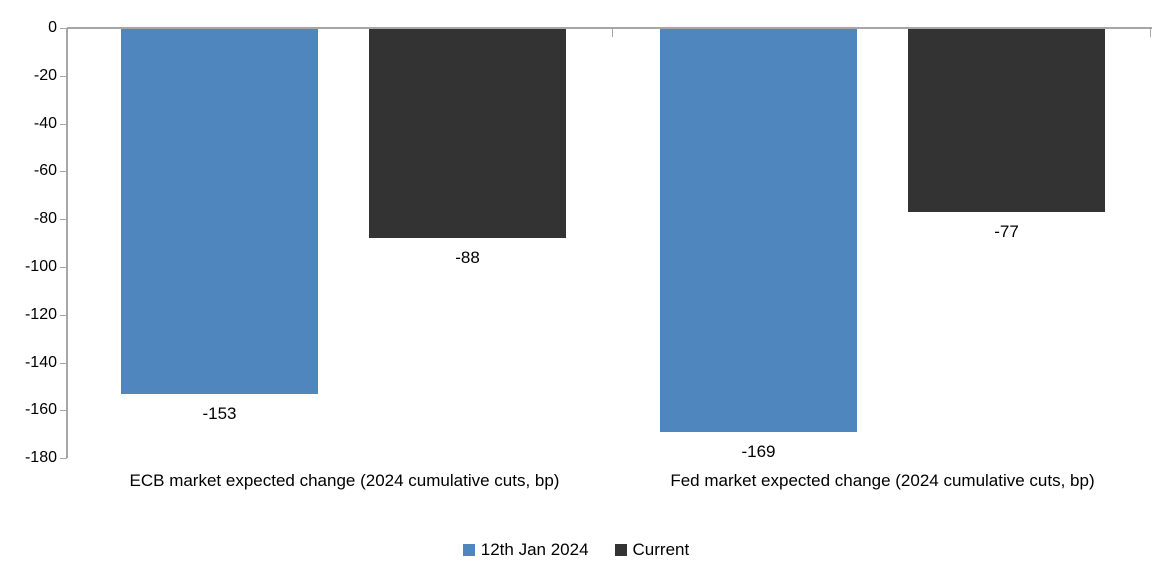  I want to click on y-axis-tick-label: 0, so click(52, 27).